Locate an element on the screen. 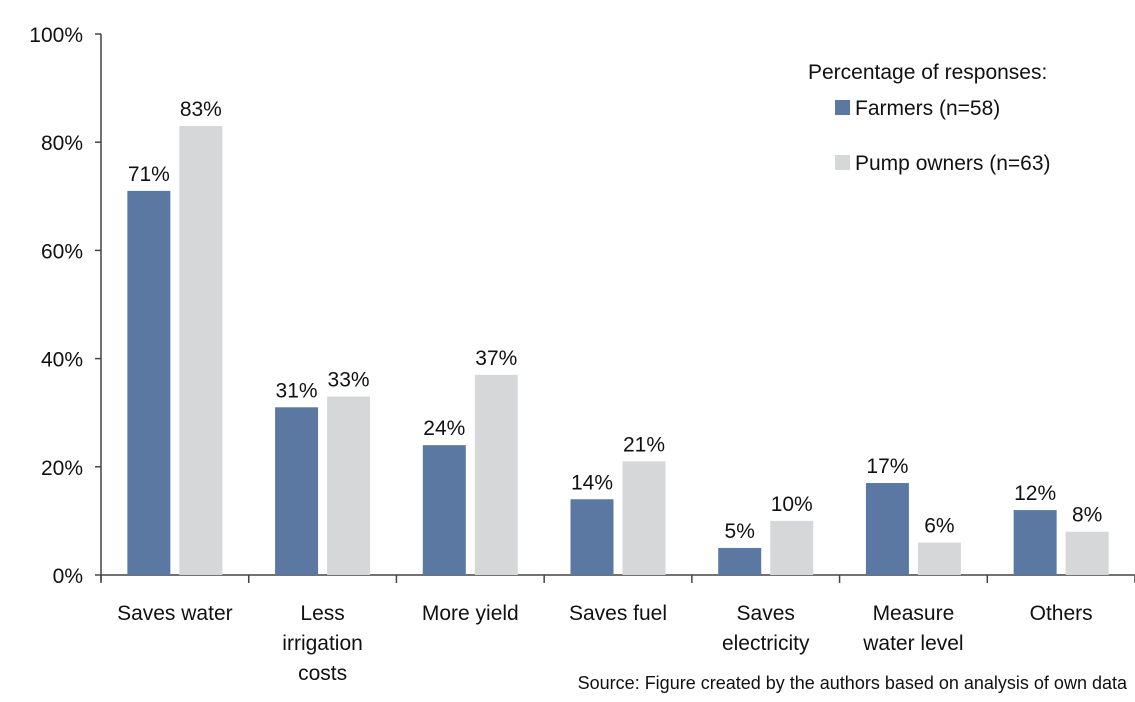 This screenshot has height=702, width=1135. x-category-label: Others is located at coordinates (1061, 613).